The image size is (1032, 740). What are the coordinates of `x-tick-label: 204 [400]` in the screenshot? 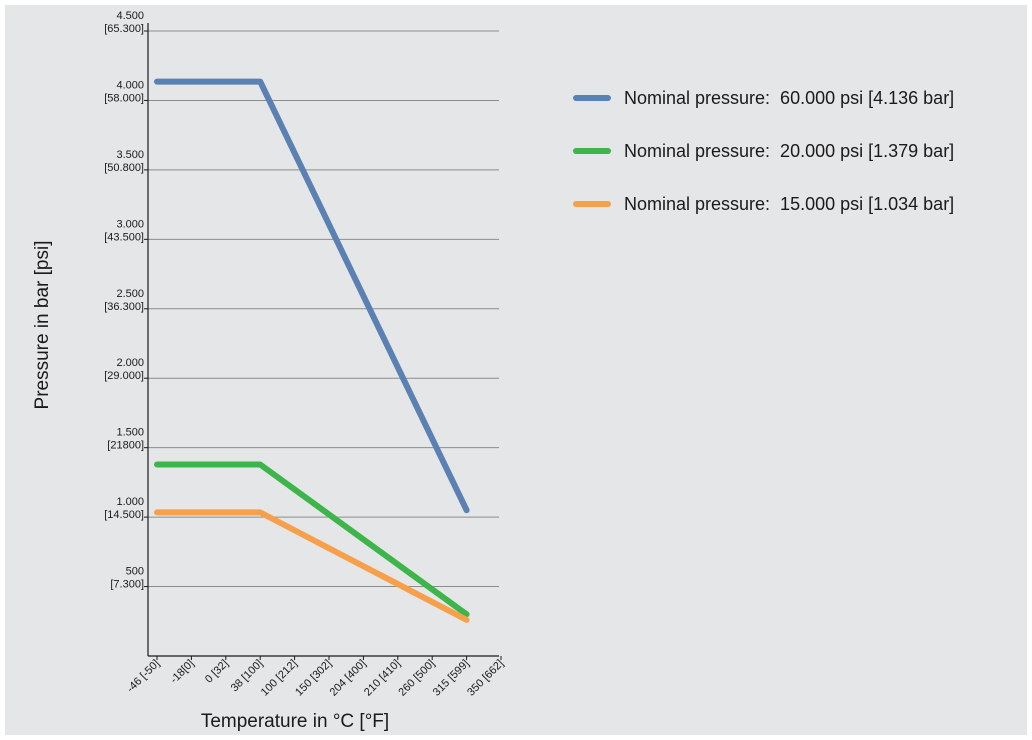 It's located at (348, 678).